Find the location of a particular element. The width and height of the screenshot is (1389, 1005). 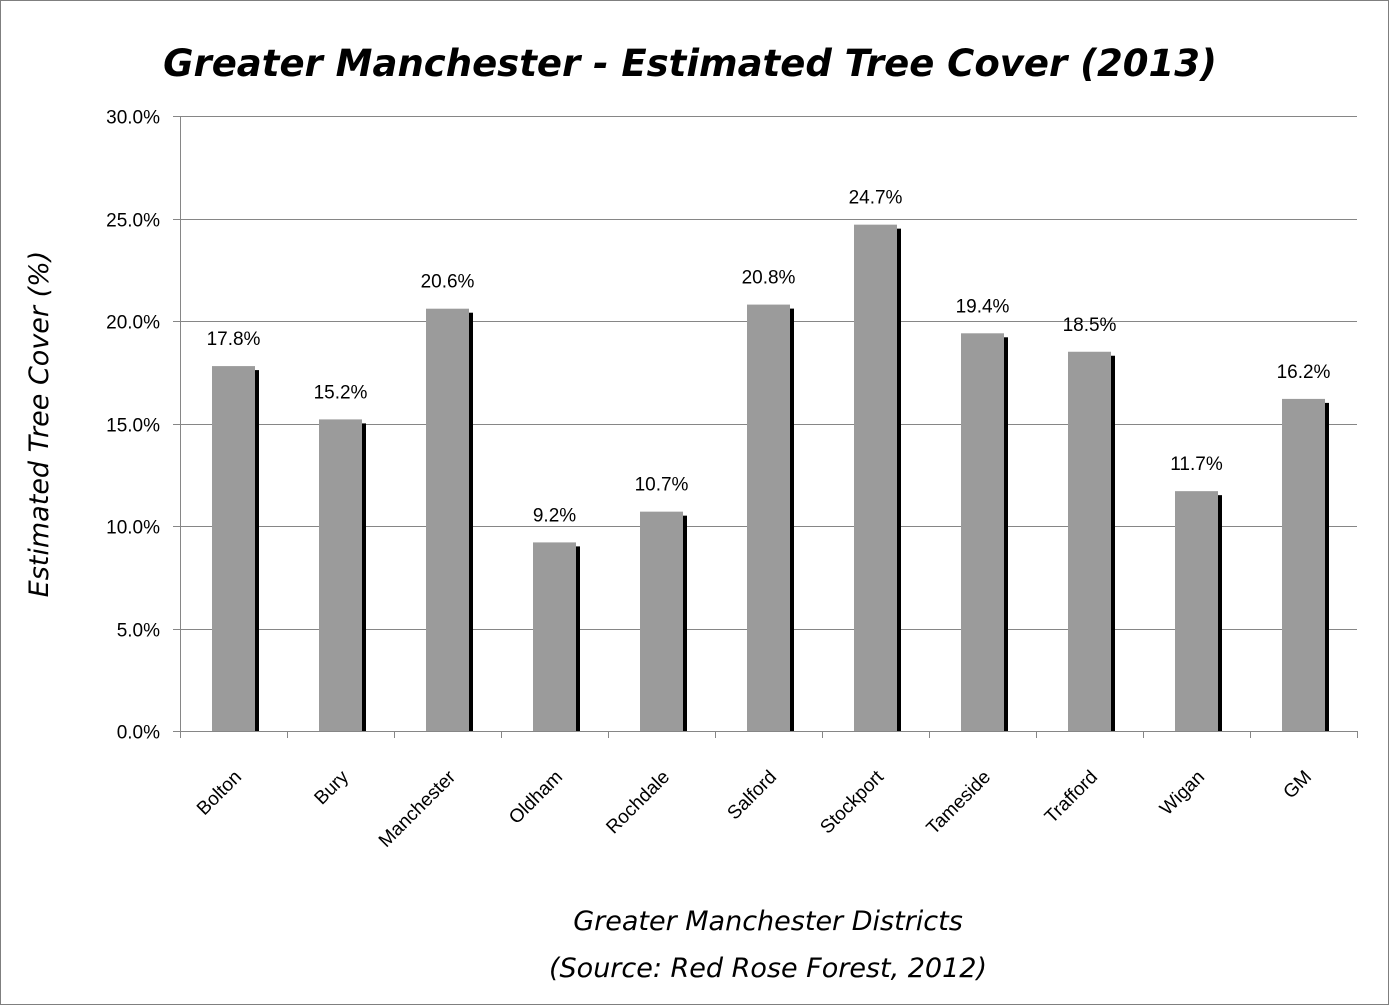

x-tick-label: Stockport is located at coordinates (852, 802).